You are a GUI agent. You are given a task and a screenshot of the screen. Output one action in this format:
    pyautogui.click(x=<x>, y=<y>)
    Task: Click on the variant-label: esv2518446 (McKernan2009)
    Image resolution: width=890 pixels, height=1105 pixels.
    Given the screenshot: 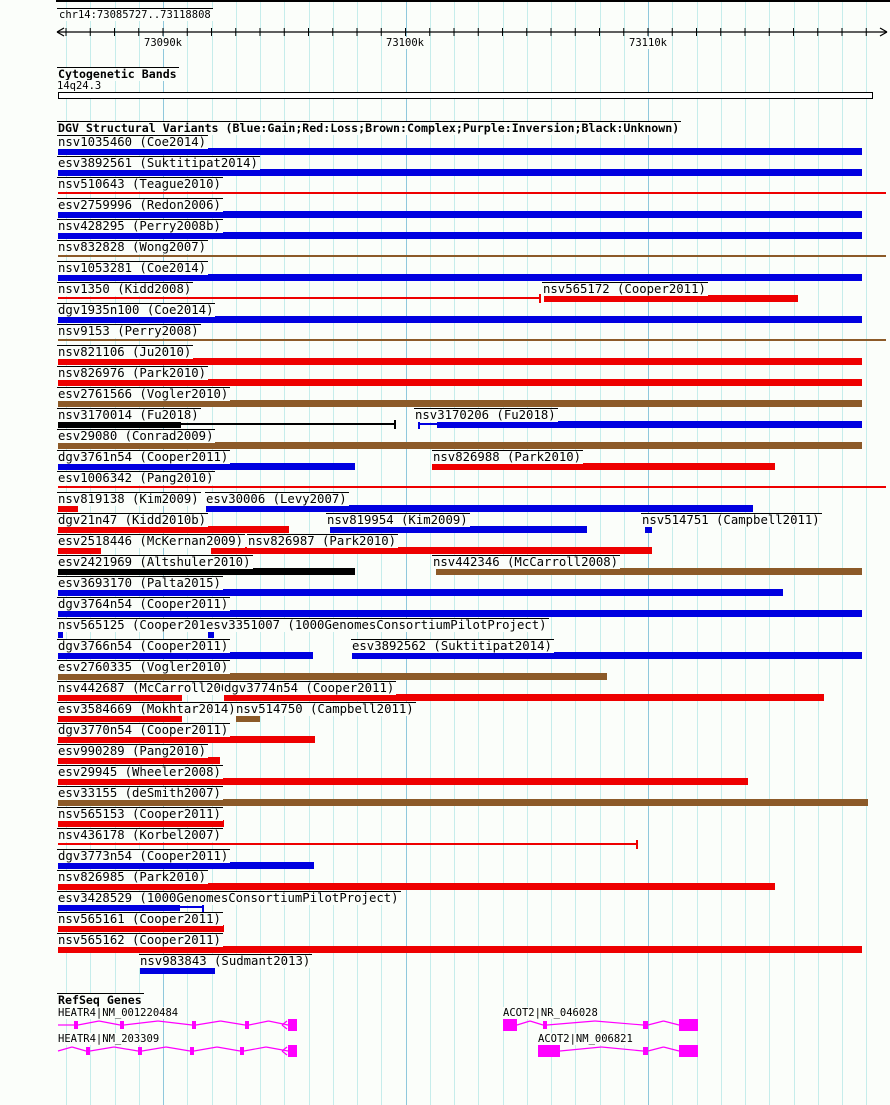 What is the action you would take?
    pyautogui.click(x=151, y=541)
    